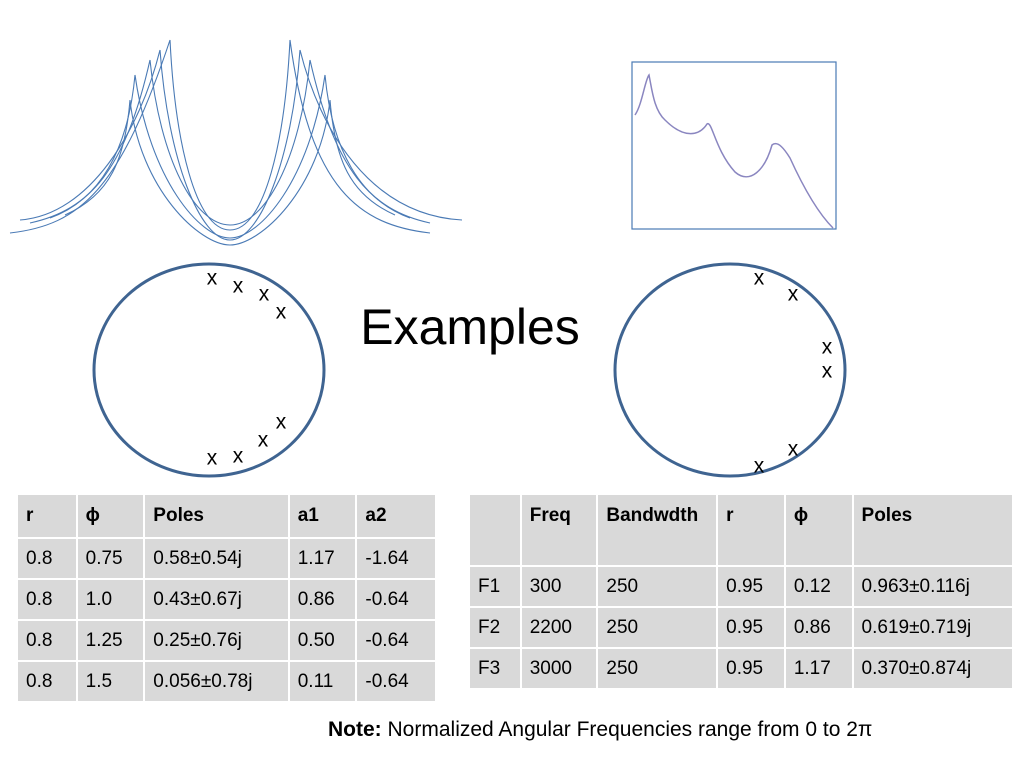  What do you see at coordinates (110, 640) in the screenshot?
I see `table-cell: 1.25` at bounding box center [110, 640].